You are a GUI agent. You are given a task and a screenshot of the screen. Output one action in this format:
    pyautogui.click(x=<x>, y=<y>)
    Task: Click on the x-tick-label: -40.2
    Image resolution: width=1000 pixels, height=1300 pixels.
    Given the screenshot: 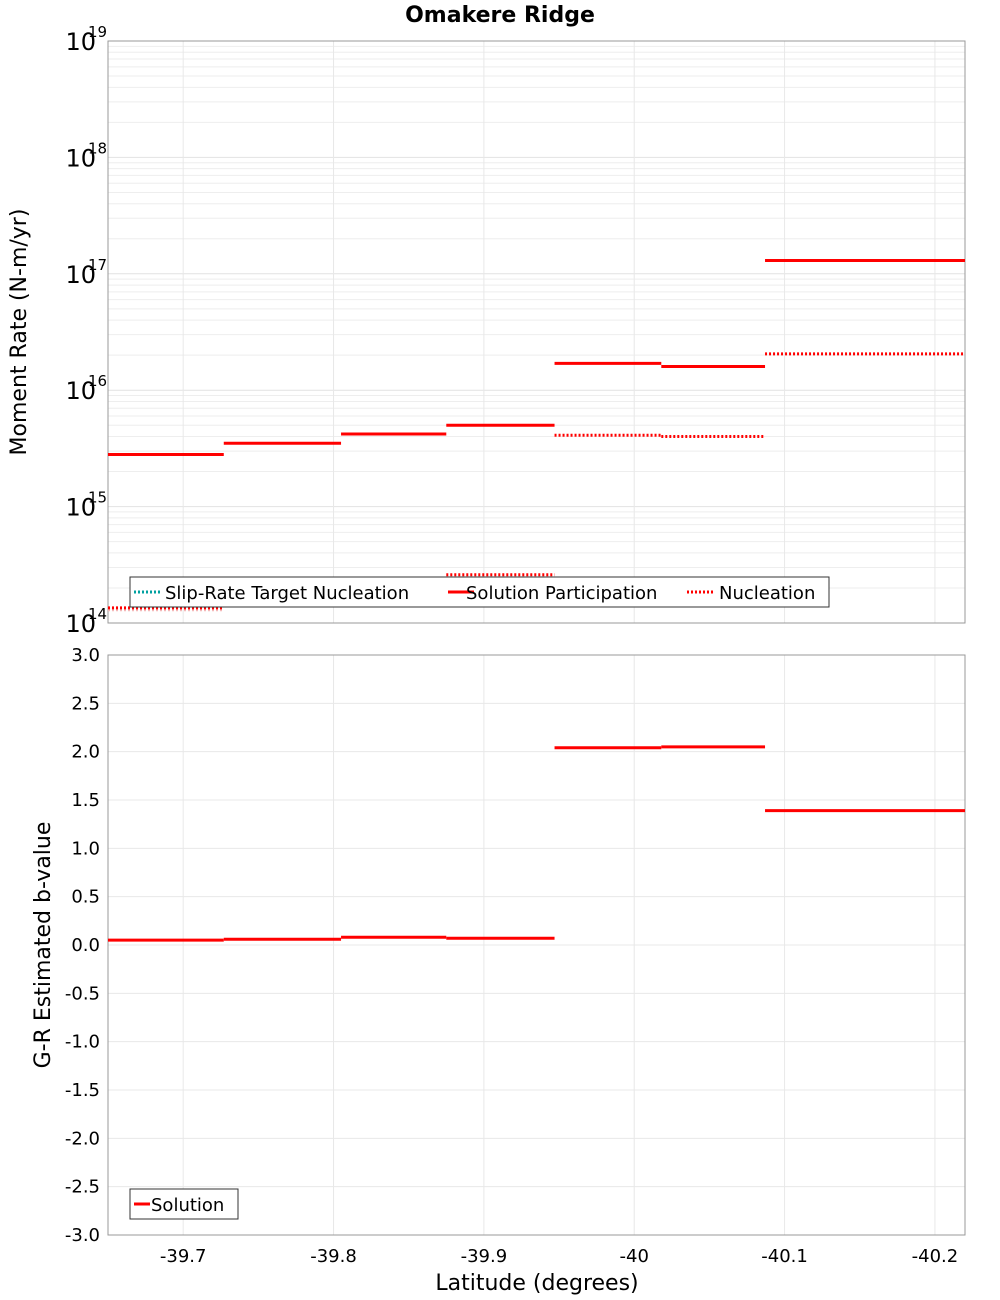 What is the action you would take?
    pyautogui.click(x=935, y=1256)
    